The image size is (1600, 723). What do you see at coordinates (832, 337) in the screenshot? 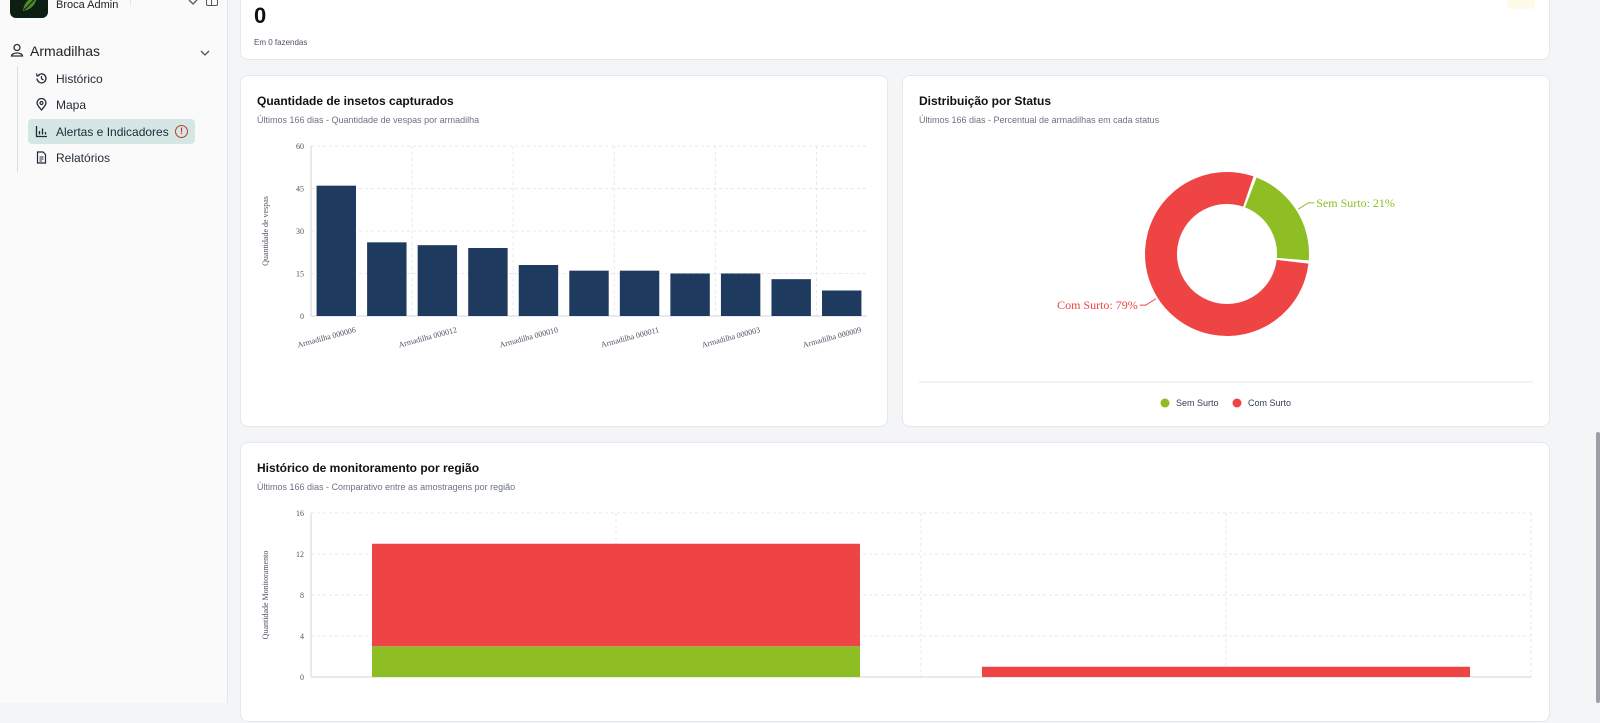
I see `x-tick-label: Armadilha 000009` at bounding box center [832, 337].